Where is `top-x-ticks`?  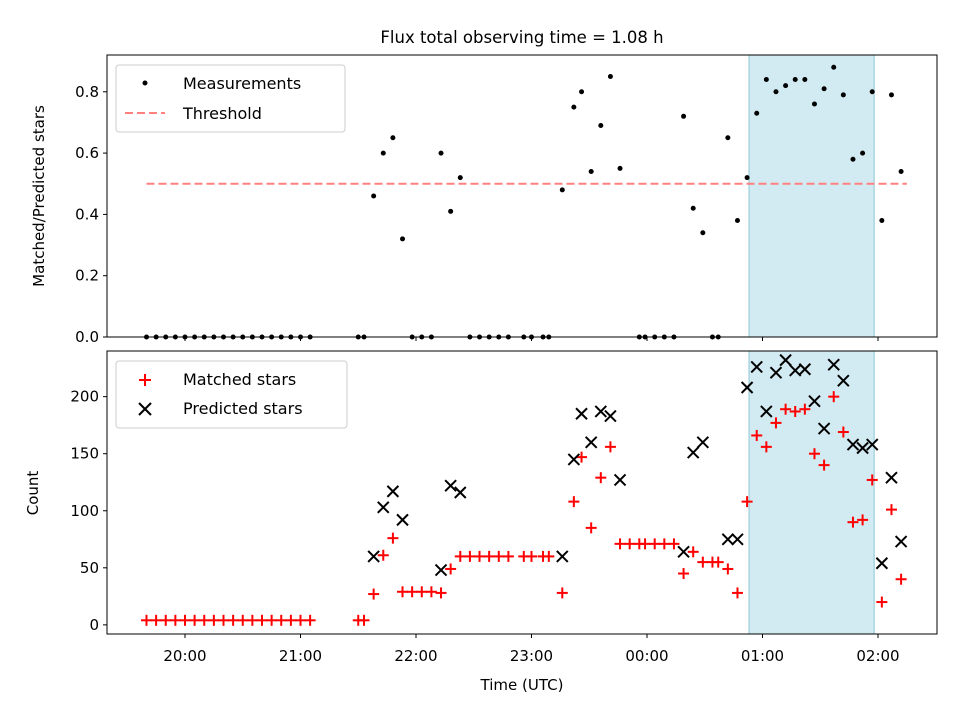
top-x-ticks is located at coordinates (531, 339).